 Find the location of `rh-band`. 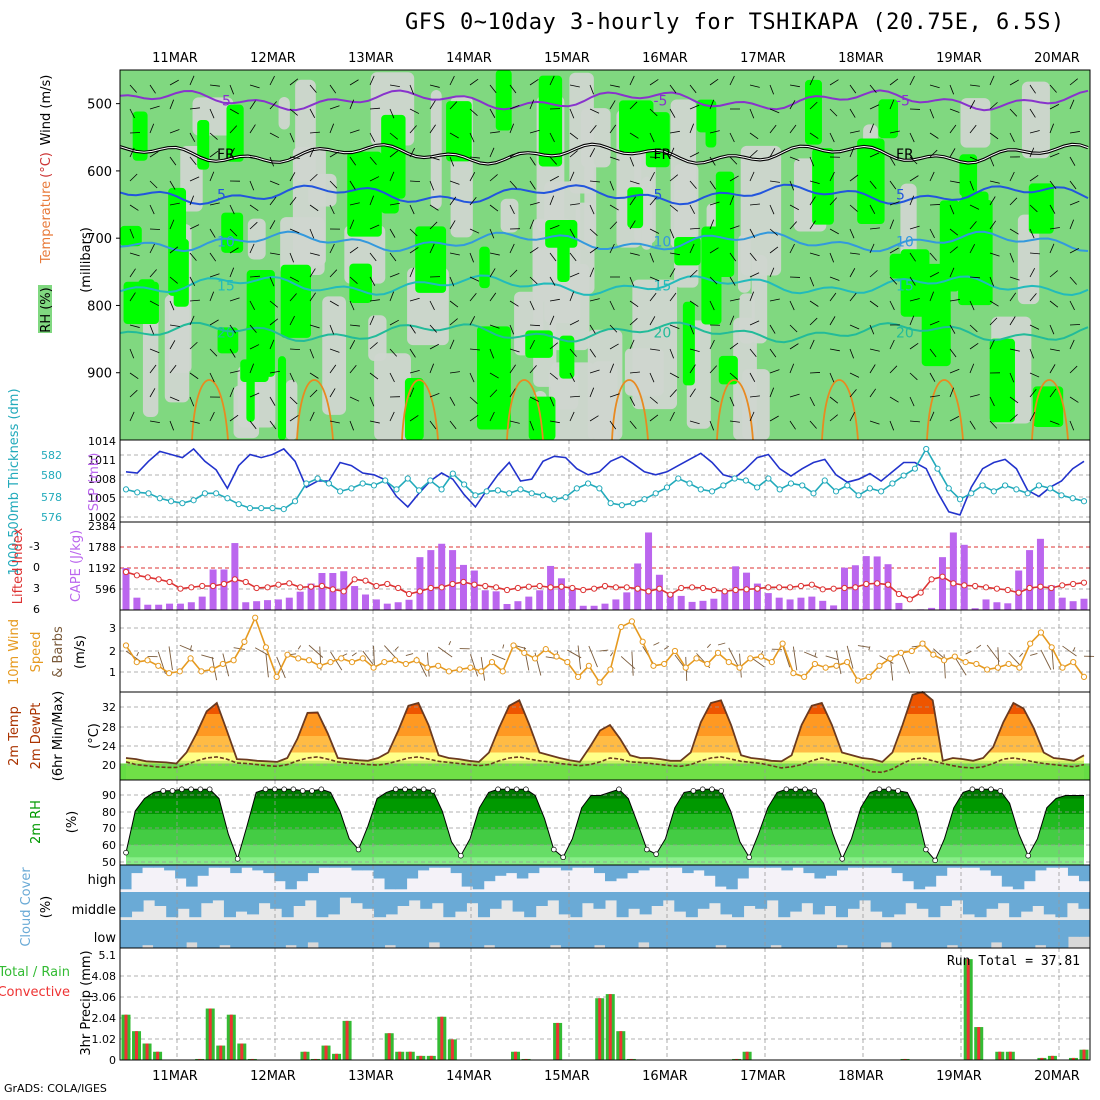

rh-band is located at coordinates (605, 861).